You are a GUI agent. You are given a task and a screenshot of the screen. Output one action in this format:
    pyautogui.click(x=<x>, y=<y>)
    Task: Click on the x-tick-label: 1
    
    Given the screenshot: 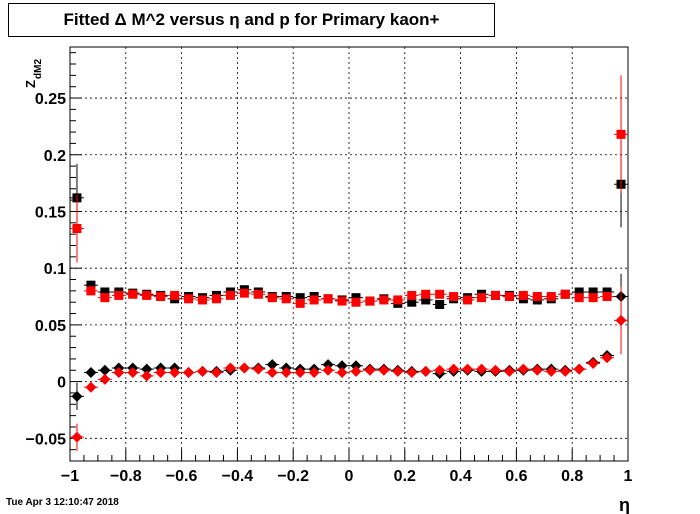 What is the action you would take?
    pyautogui.click(x=628, y=476)
    